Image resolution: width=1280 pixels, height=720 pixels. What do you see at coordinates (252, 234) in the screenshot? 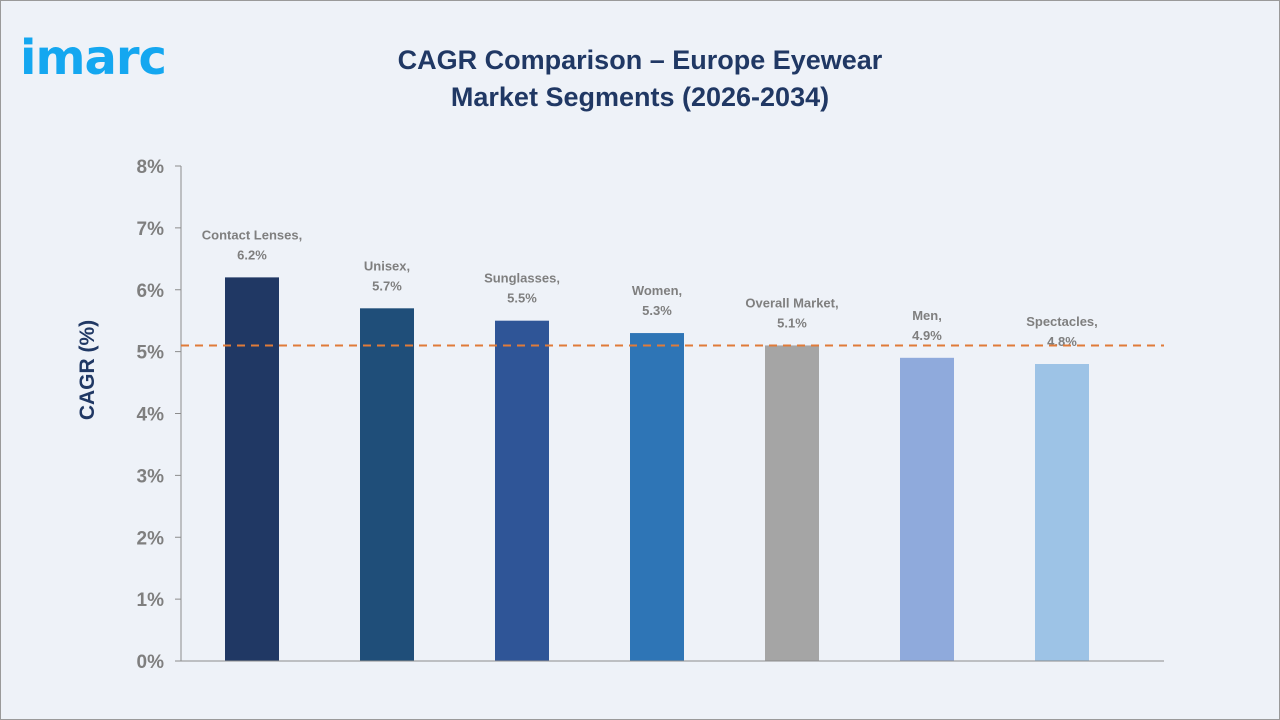
I see `data-label: Contact Lenses,` at bounding box center [252, 234].